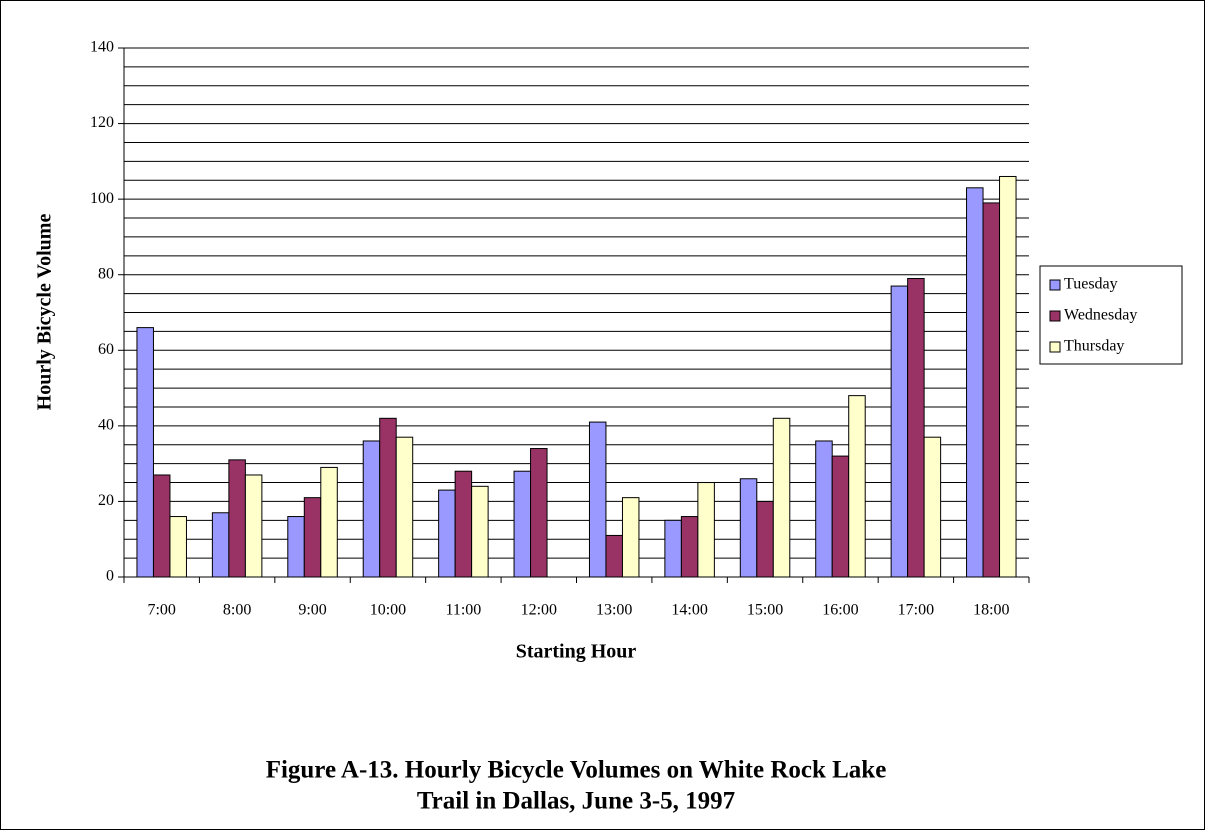  I want to click on legend-label: Wednesday, so click(1100, 315).